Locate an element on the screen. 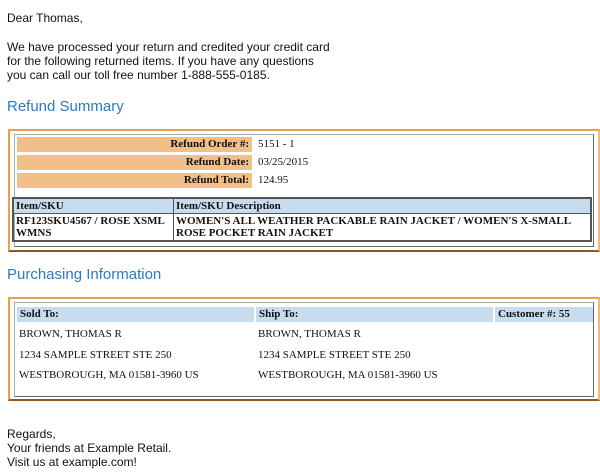 The width and height of the screenshot is (600, 473). refund-order-value: 5151 - 1 is located at coordinates (276, 144).